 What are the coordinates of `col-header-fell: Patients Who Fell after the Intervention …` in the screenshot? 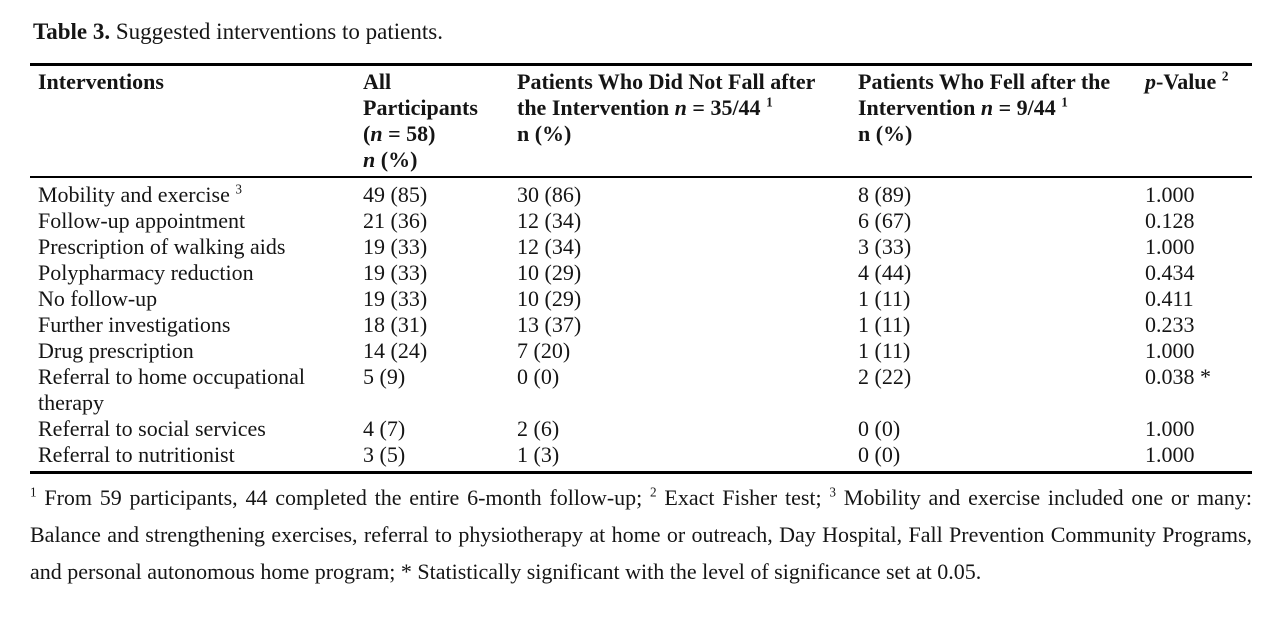 It's located at (1001, 121).